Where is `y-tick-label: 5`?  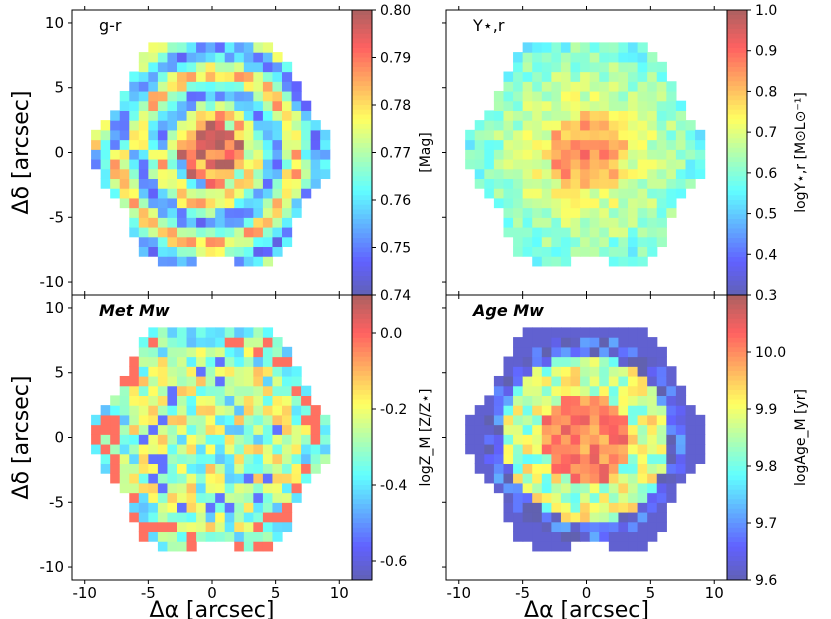 y-tick-label: 5 is located at coordinates (59, 373).